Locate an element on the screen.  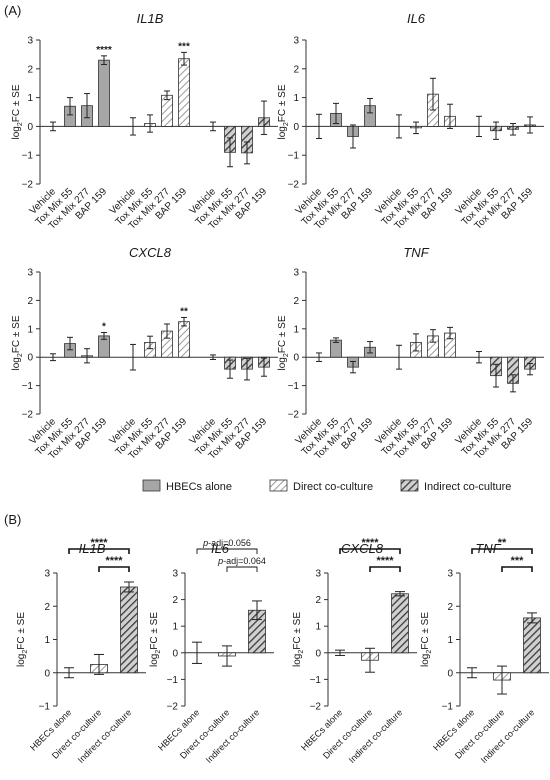
chart-title: IL6 is located at coordinates (220, 548).